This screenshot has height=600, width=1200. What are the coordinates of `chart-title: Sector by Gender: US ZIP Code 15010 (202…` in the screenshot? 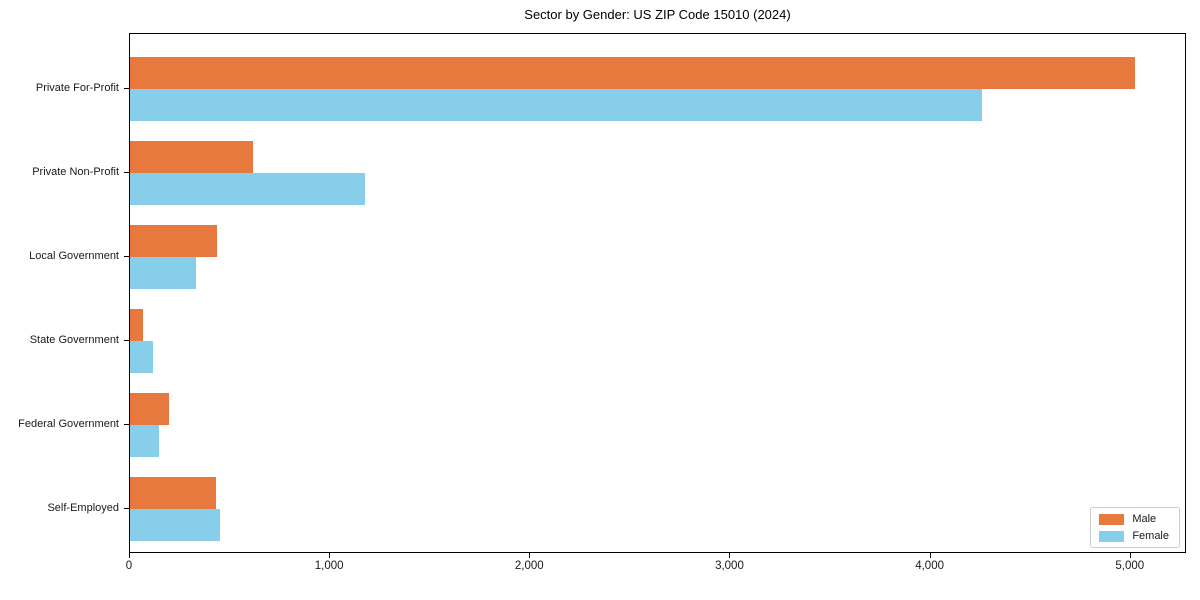 It's located at (657, 14).